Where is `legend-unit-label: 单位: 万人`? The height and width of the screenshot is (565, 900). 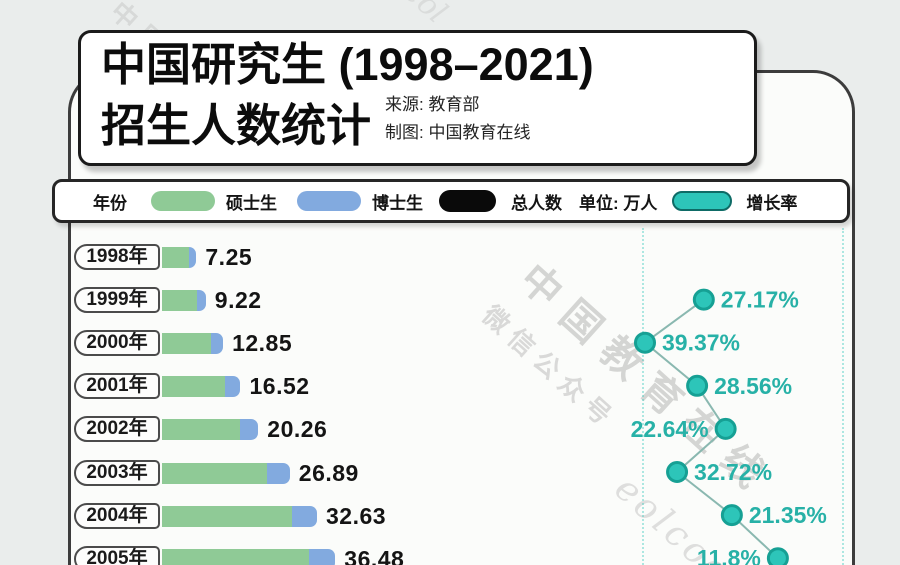 legend-unit-label: 单位: 万人 is located at coordinates (618, 203).